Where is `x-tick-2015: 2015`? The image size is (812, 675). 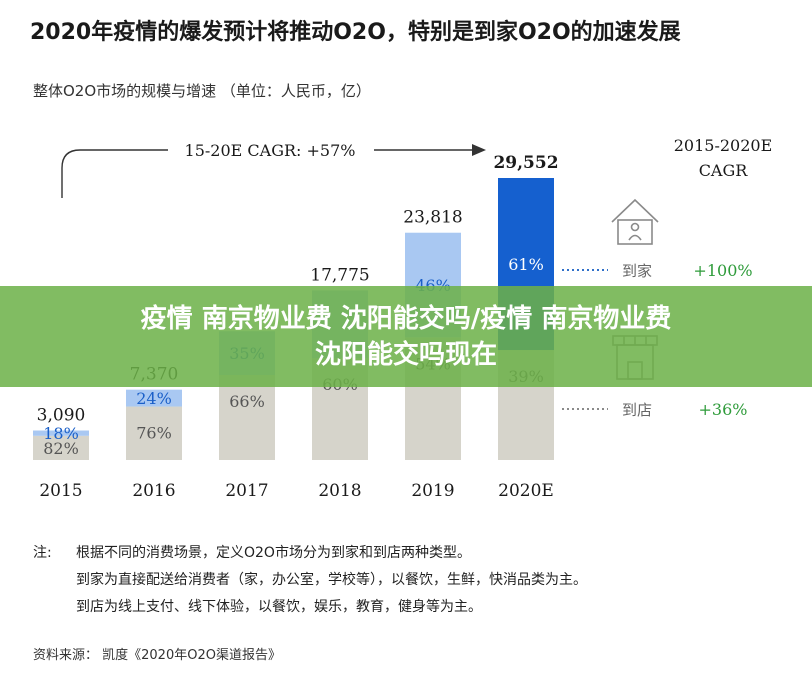 x-tick-2015: 2015 is located at coordinates (60, 491).